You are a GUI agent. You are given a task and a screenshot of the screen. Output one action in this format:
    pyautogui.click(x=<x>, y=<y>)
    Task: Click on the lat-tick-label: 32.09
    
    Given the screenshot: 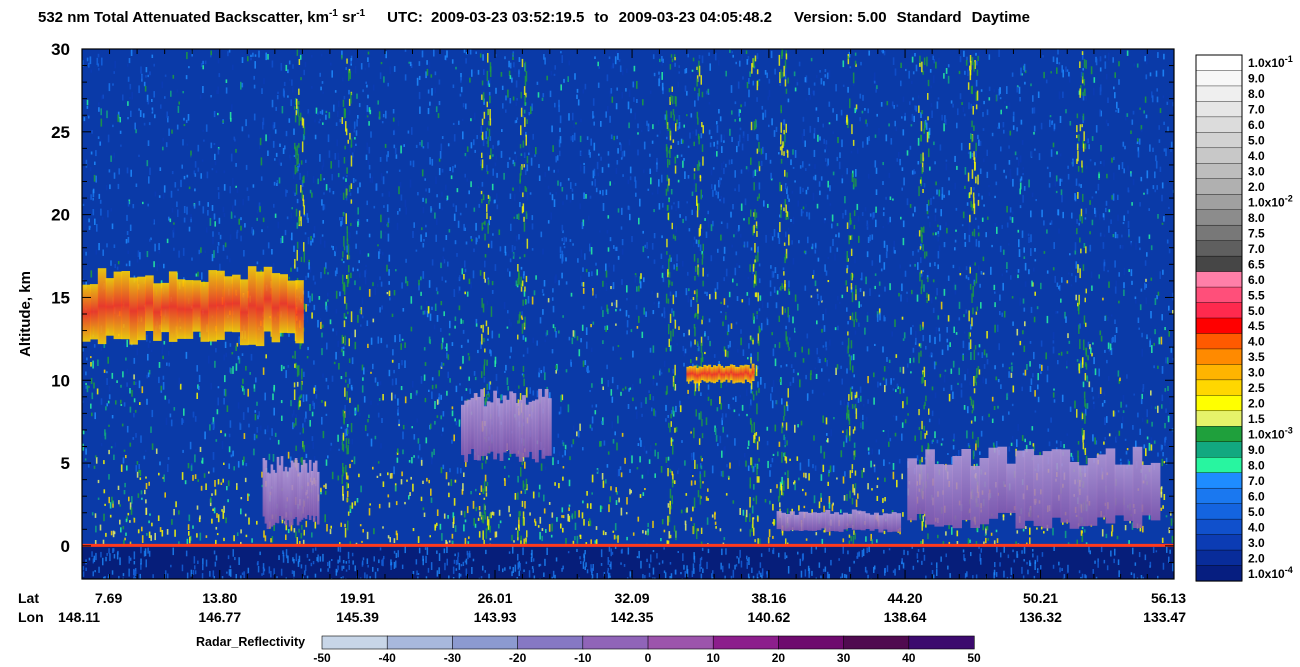 What is the action you would take?
    pyautogui.click(x=632, y=598)
    